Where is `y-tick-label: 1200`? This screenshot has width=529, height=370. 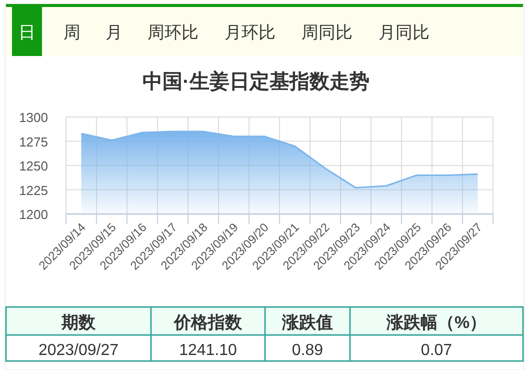
y-tick-label: 1200 is located at coordinates (33, 214).